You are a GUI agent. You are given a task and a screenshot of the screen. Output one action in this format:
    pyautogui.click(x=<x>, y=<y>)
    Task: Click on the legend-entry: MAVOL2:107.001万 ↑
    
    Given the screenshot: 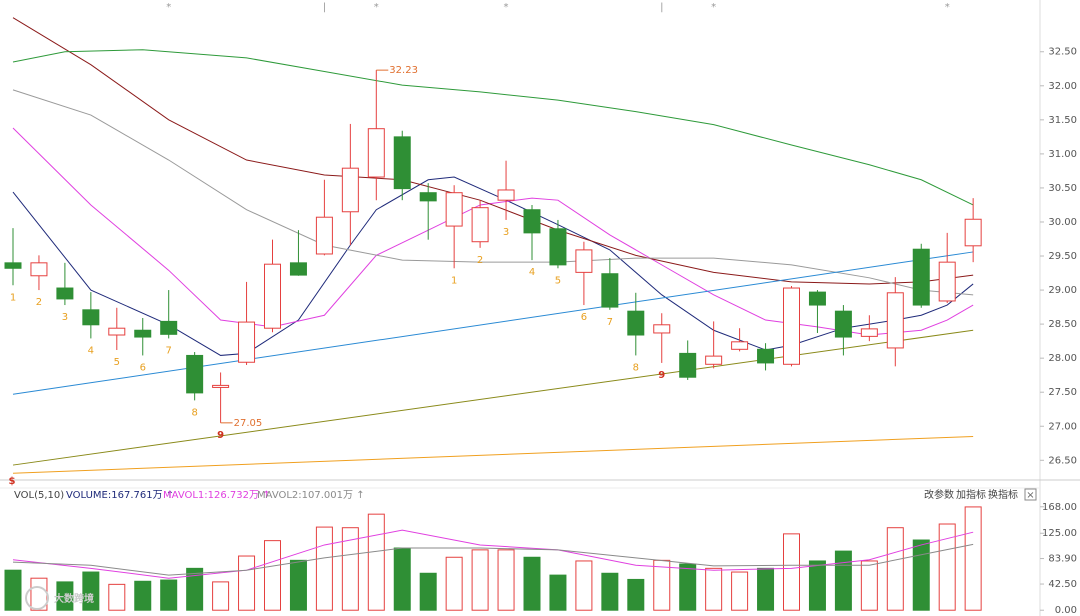 What is the action you would take?
    pyautogui.click(x=311, y=495)
    